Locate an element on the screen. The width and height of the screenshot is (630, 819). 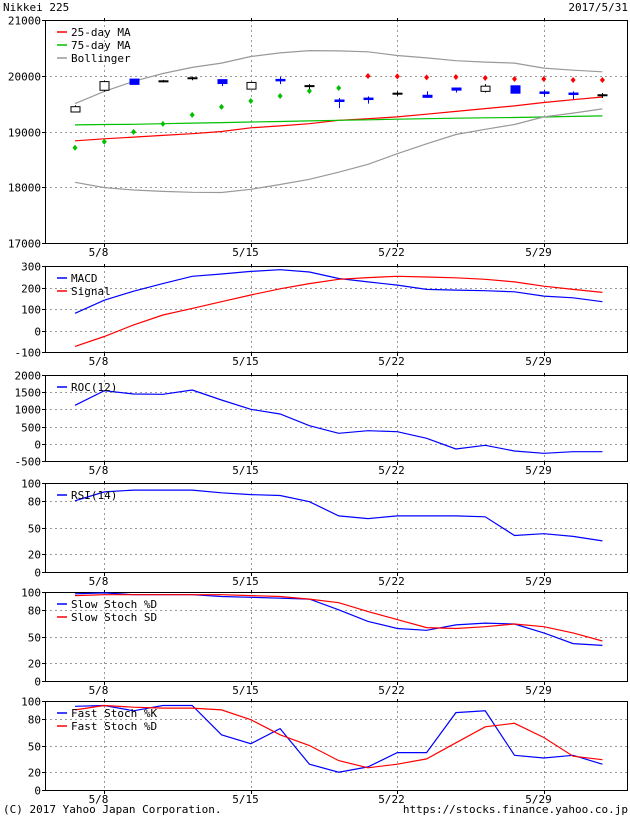
panel-3: 0 20 50 80 100 5/8 5/15 5/22 5/29 RSI(14) is located at coordinates (324, 533).